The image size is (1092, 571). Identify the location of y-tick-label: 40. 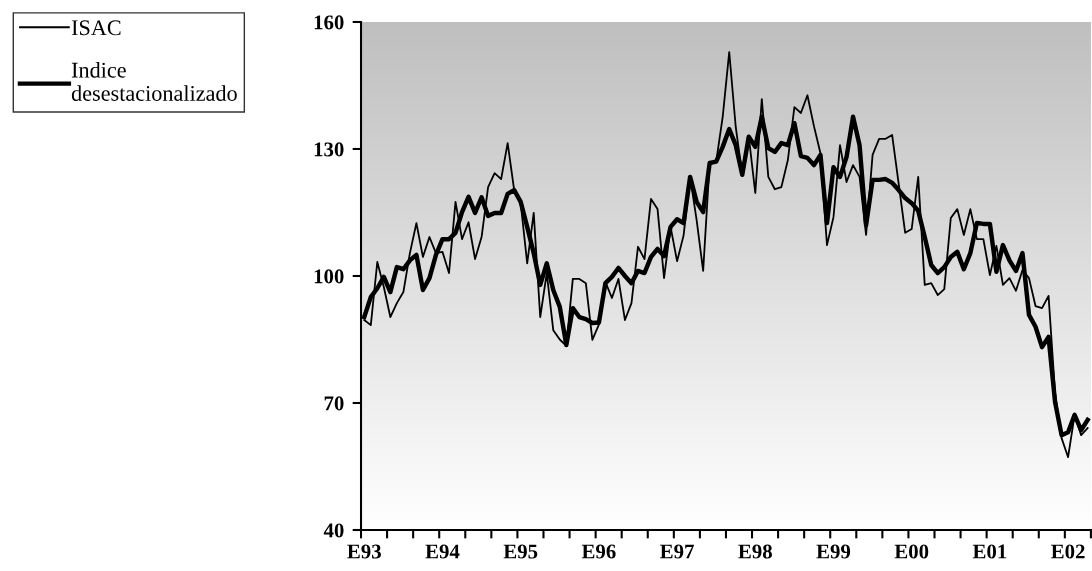
(333, 530).